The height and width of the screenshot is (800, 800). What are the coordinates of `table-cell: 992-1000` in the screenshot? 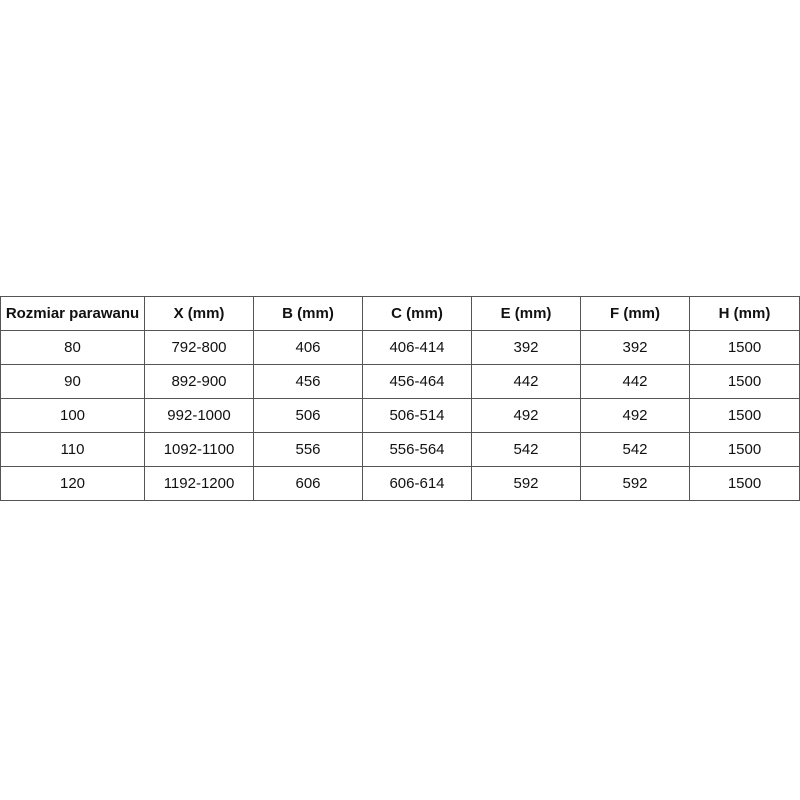 It's located at (199, 415).